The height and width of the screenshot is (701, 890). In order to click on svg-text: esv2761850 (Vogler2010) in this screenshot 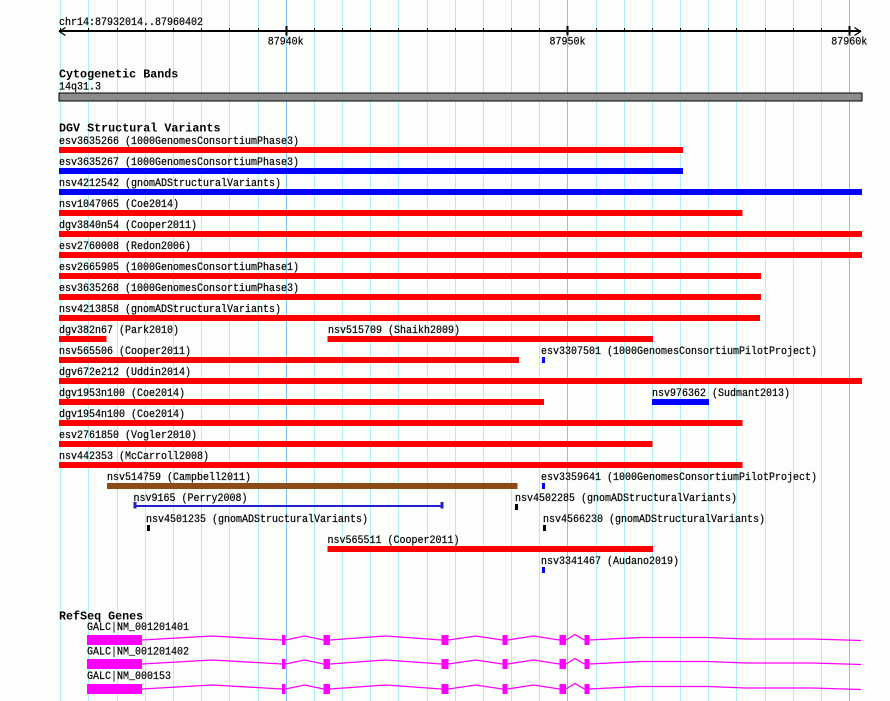, I will do `click(128, 436)`.